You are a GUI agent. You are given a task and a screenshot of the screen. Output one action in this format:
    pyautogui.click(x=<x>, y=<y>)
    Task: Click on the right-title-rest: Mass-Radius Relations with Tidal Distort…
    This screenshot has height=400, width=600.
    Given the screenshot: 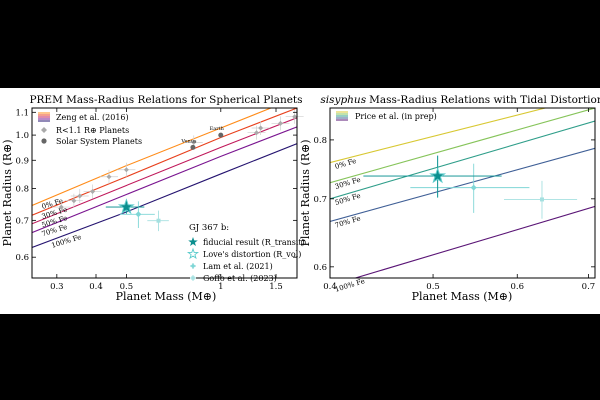 What is the action you would take?
    pyautogui.click(x=484, y=100)
    